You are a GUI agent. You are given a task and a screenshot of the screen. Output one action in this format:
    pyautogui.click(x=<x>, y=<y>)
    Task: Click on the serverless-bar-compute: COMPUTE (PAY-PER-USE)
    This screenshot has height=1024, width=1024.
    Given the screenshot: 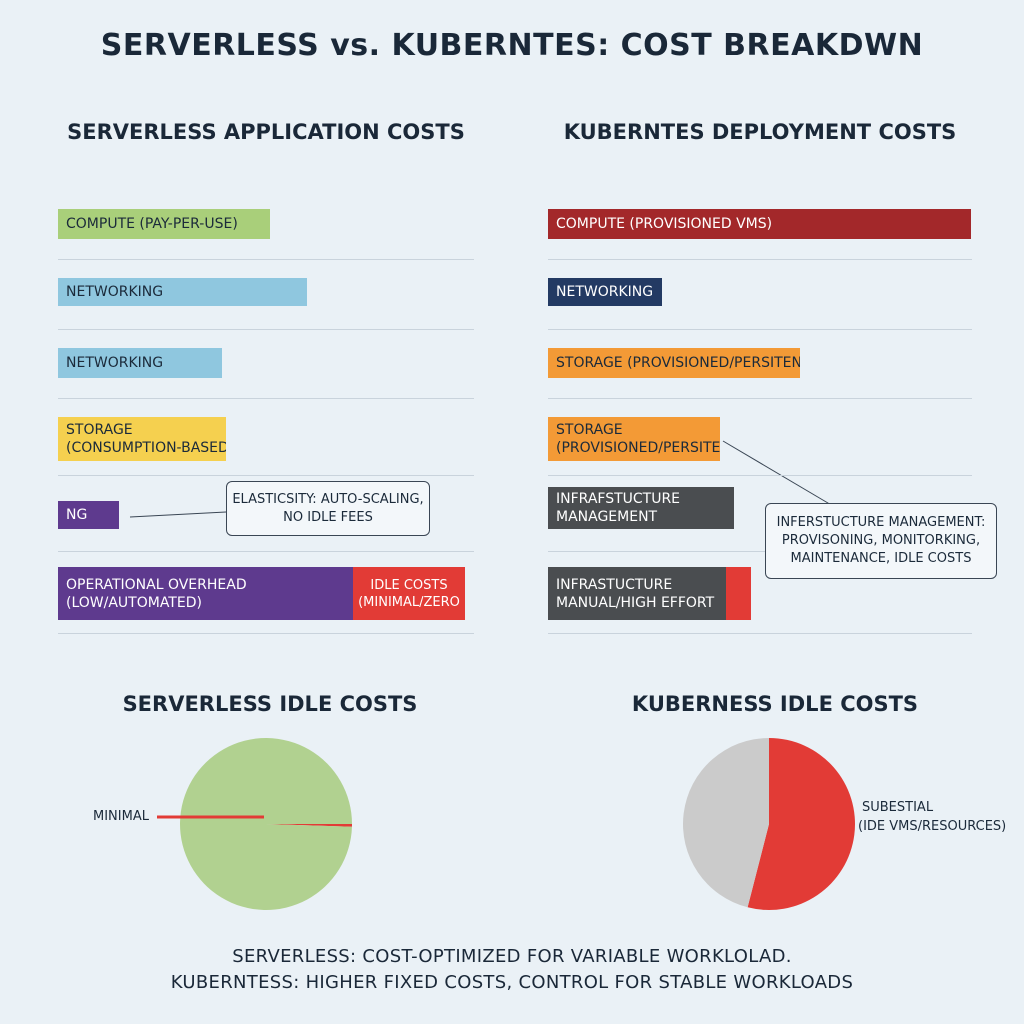 What is the action you would take?
    pyautogui.click(x=164, y=224)
    